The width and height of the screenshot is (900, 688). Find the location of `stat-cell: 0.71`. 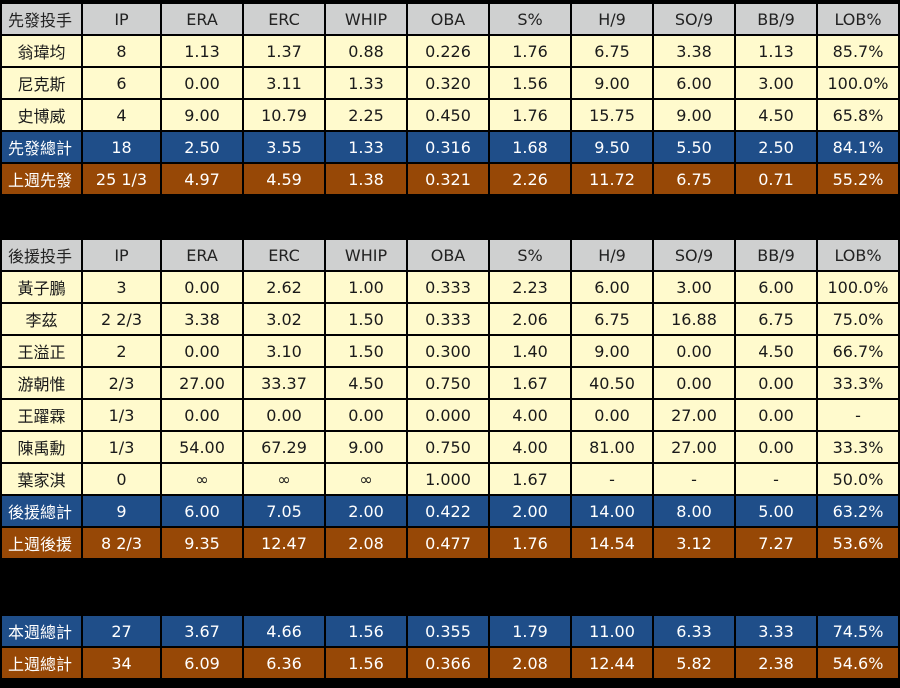

stat-cell: 0.71 is located at coordinates (776, 179).